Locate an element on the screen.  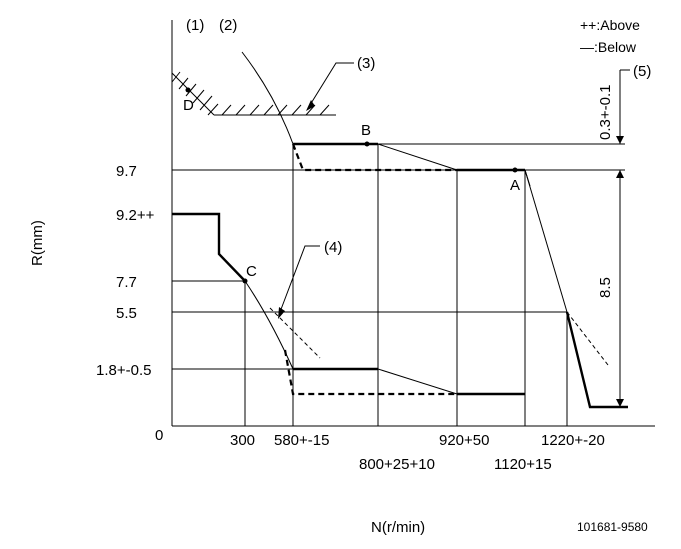
origin-label: 0 is located at coordinates (159, 435).